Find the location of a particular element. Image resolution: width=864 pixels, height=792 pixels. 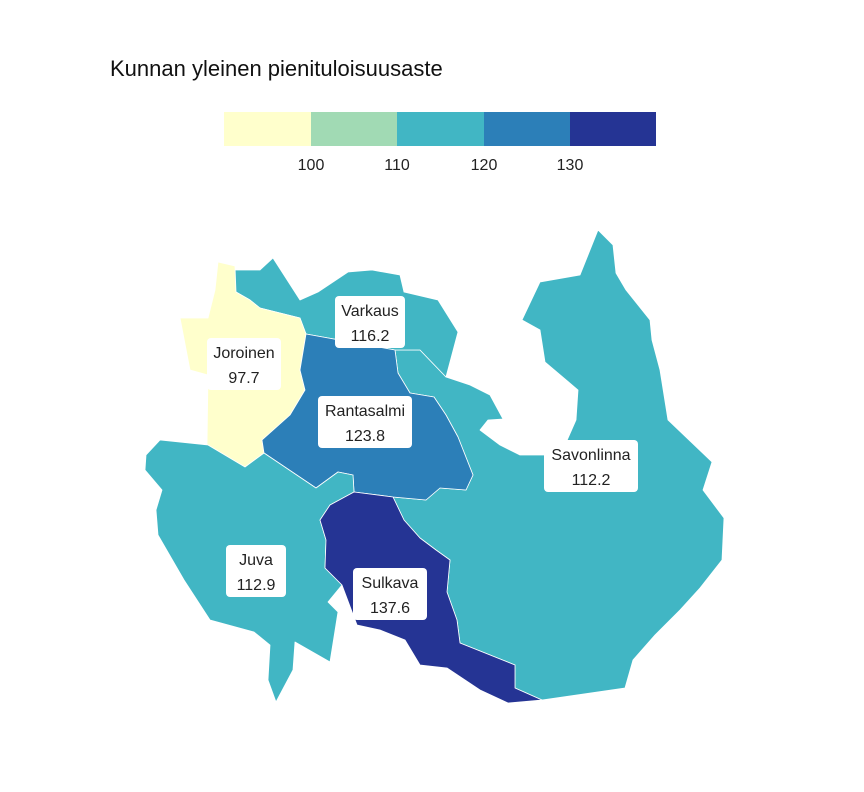

region-label: Savonlinna 112.2 is located at coordinates (591, 466).